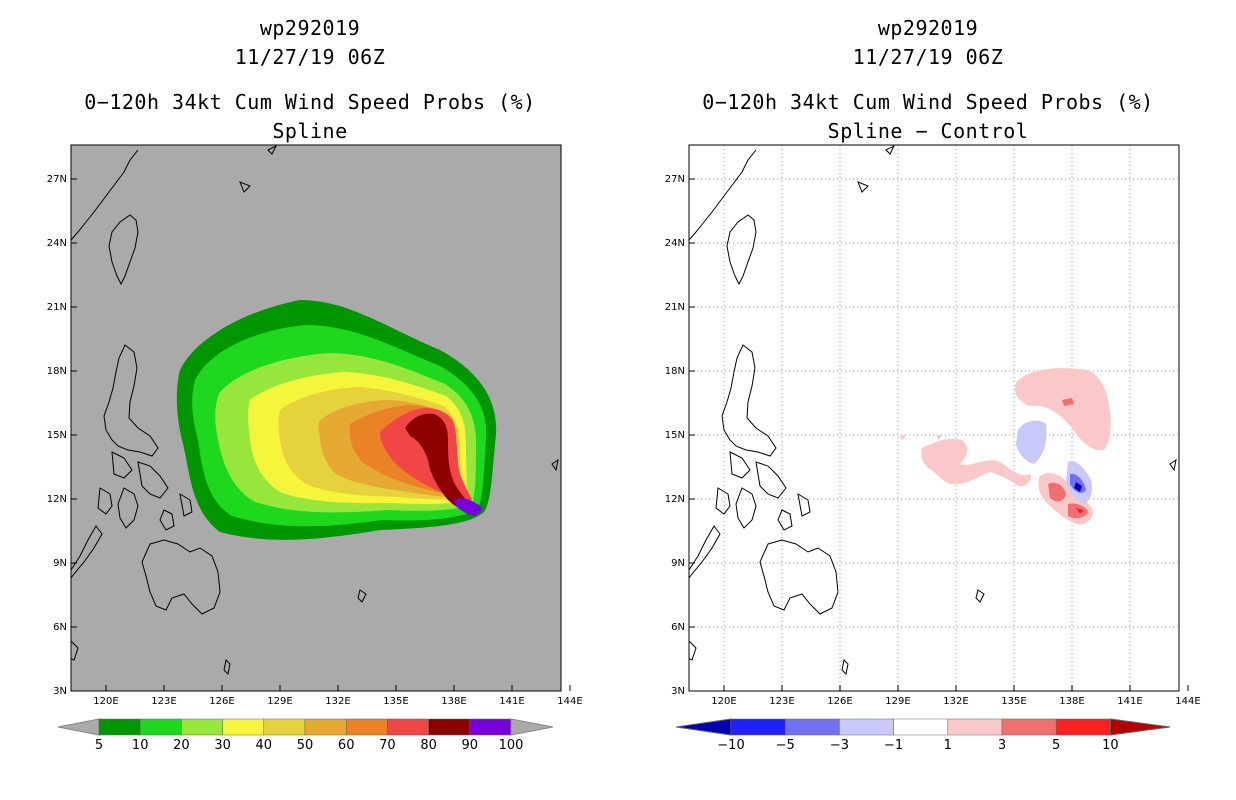 Image resolution: width=1236 pixels, height=800 pixels. Describe the element at coordinates (893, 745) in the screenshot. I see `right-colorbar-label: −1` at that location.